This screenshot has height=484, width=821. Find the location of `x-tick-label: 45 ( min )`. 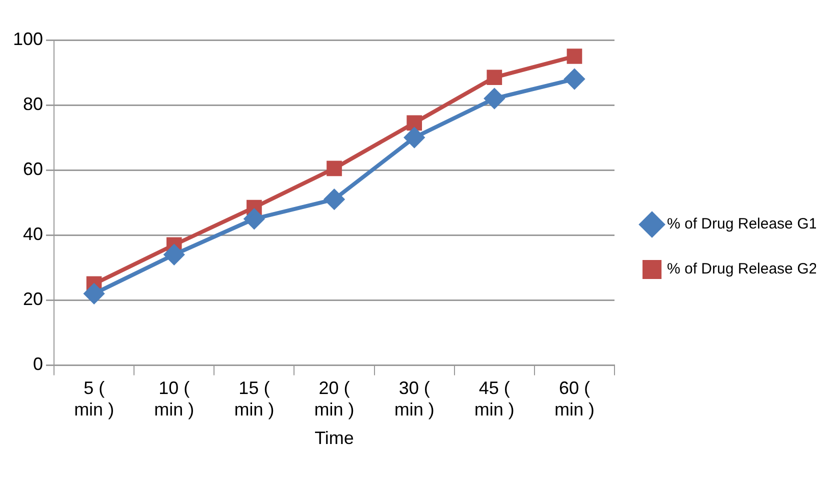

x-tick-label: 45 ( min ) is located at coordinates (494, 399).